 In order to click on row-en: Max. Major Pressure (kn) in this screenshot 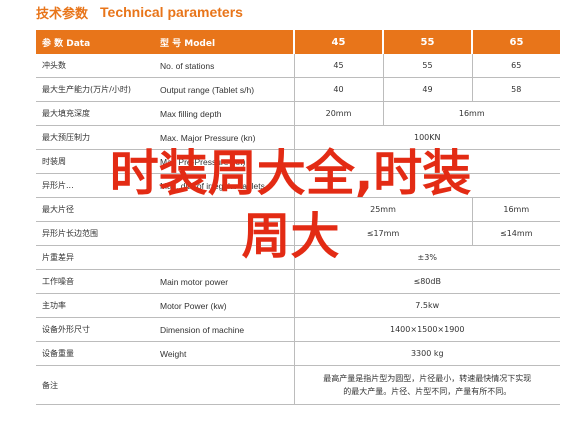, I will do `click(224, 137)`.